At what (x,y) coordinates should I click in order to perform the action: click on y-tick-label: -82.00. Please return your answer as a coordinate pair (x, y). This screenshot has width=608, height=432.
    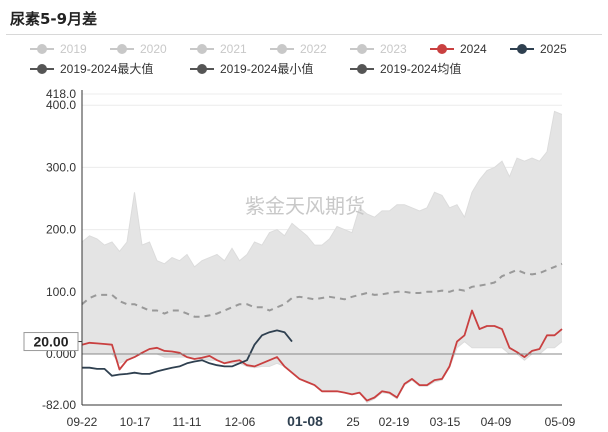
    Looking at the image, I should click on (59, 405).